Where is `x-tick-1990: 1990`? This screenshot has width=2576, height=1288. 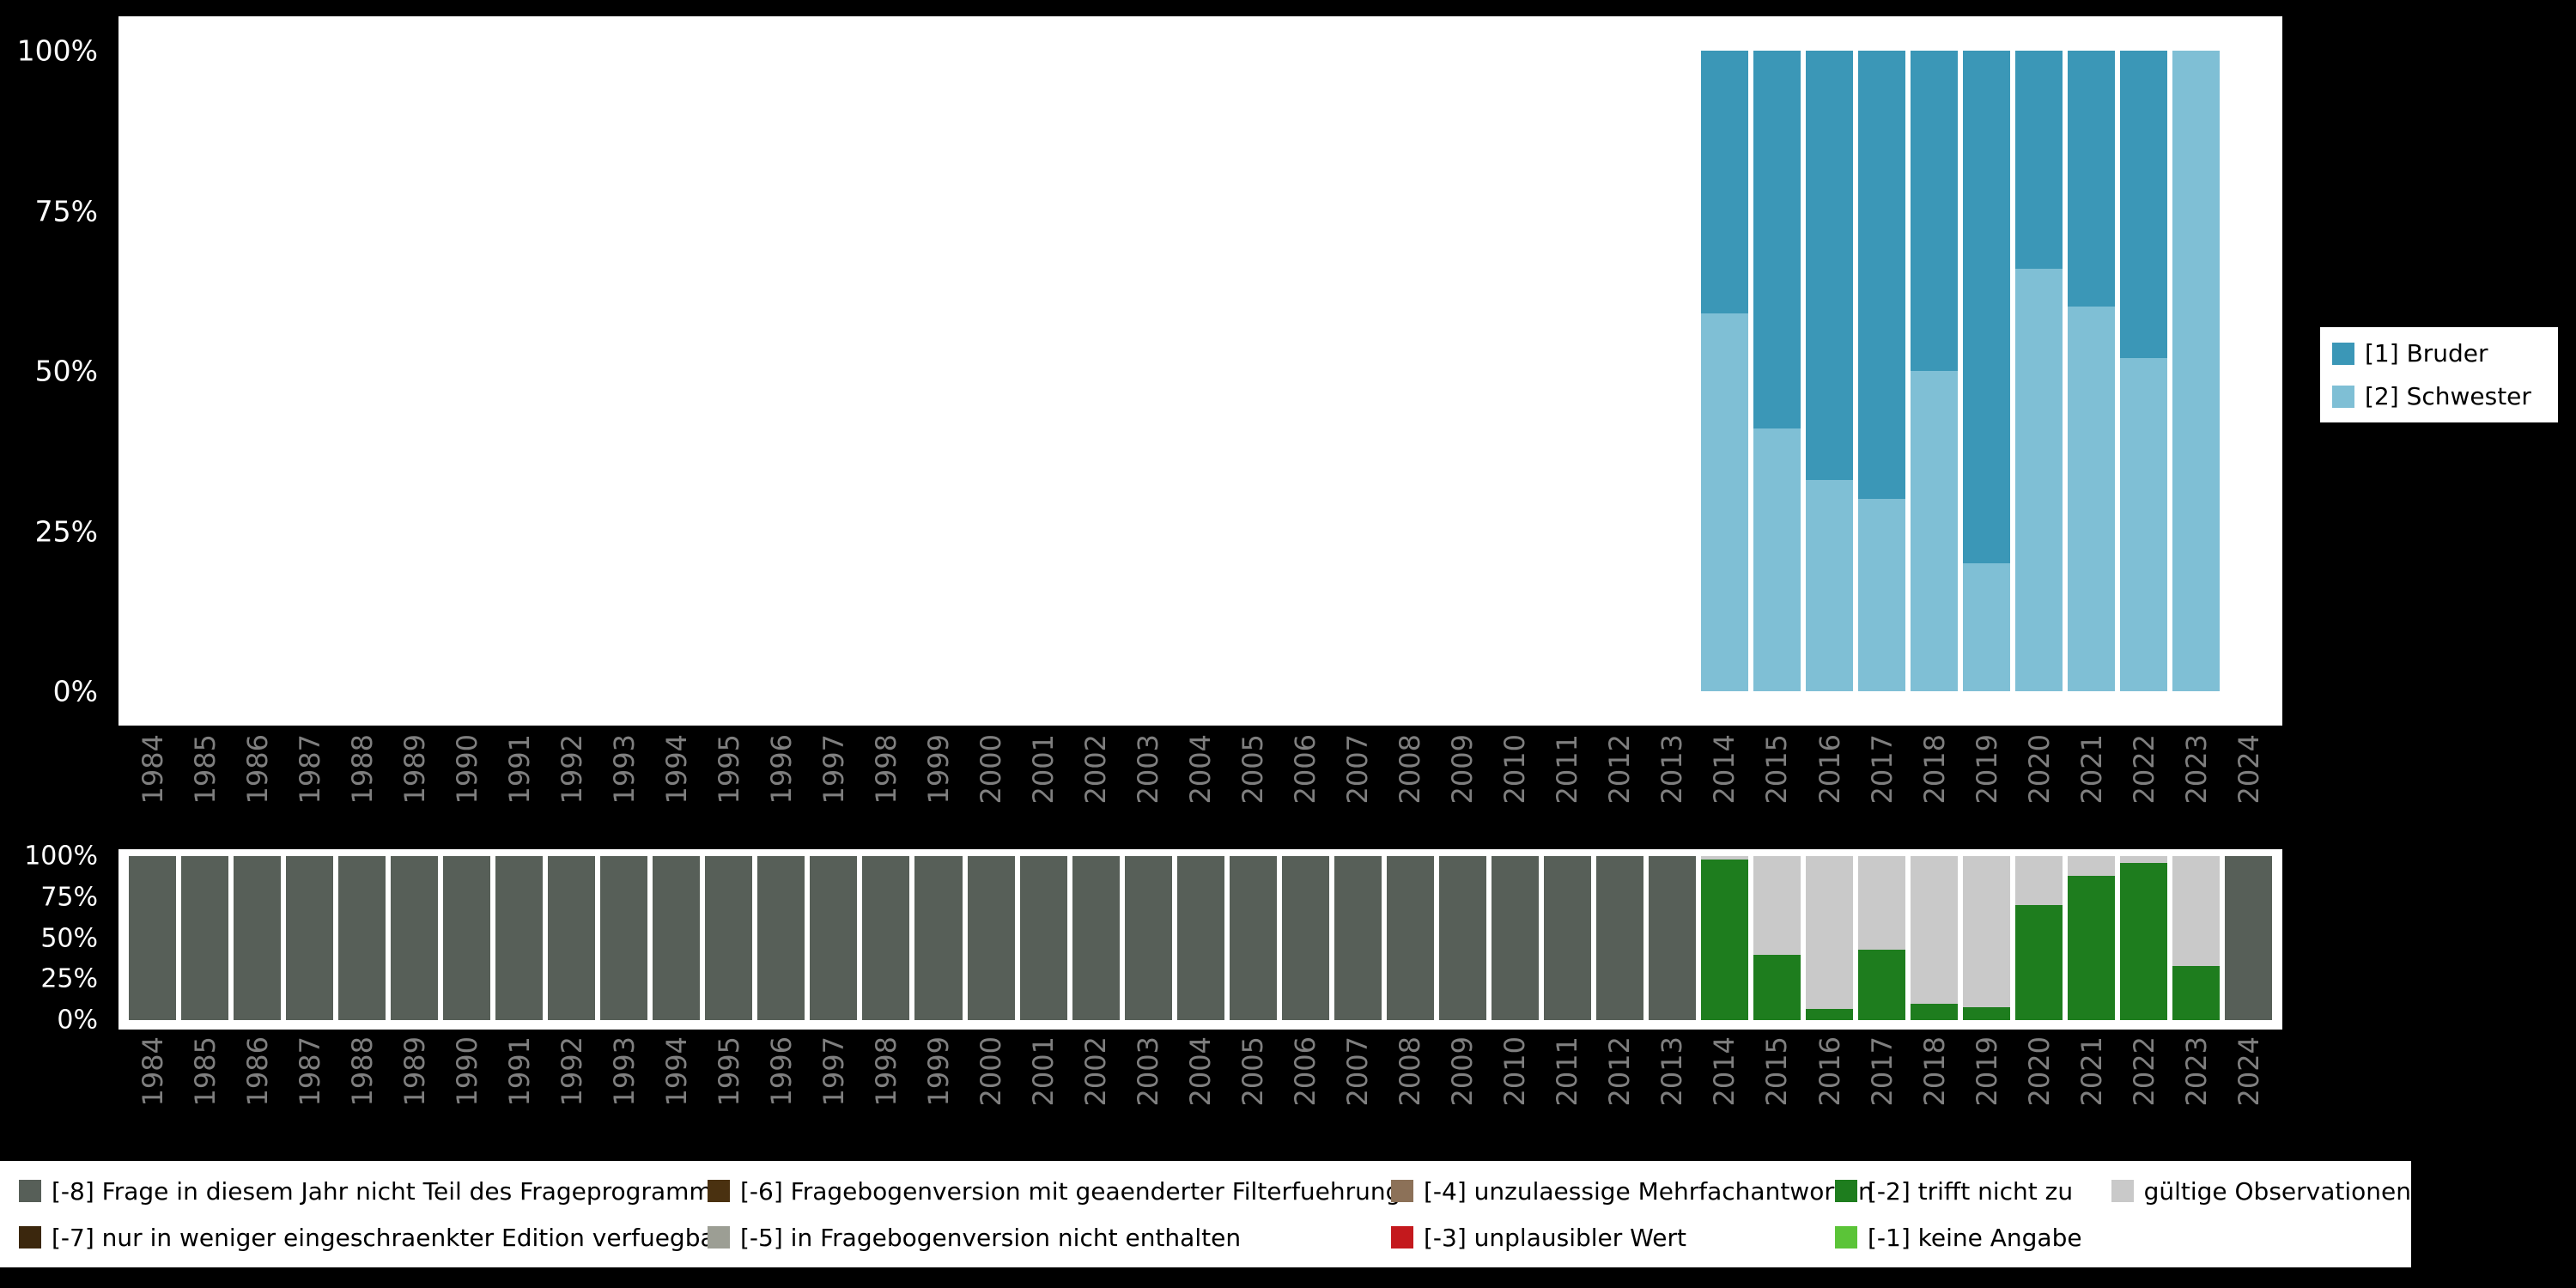 x-tick-1990: 1990 is located at coordinates (466, 1093).